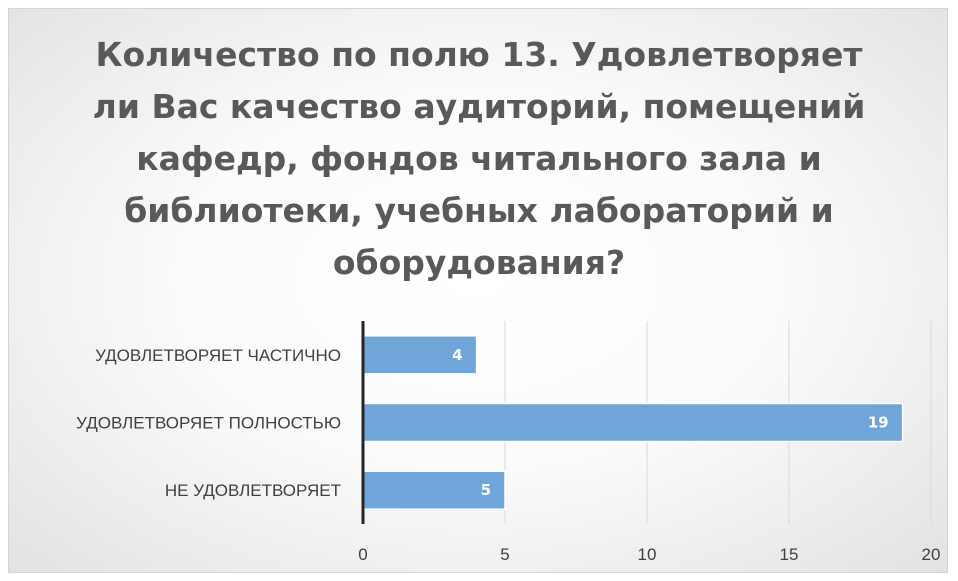 The image size is (958, 581). I want to click on x-tick-label-20: 20, so click(931, 554).